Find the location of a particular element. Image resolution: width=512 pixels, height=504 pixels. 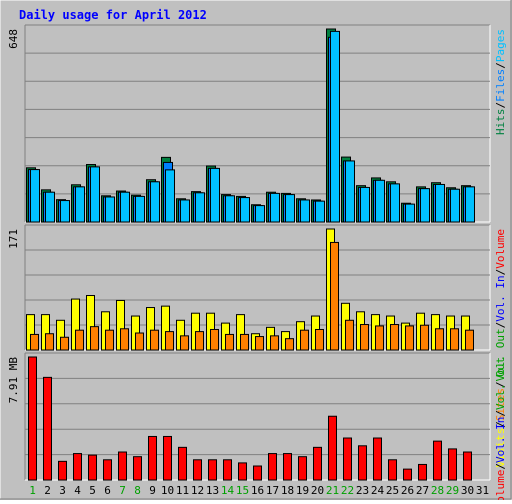

day-label-23: 23 is located at coordinates (362, 490).